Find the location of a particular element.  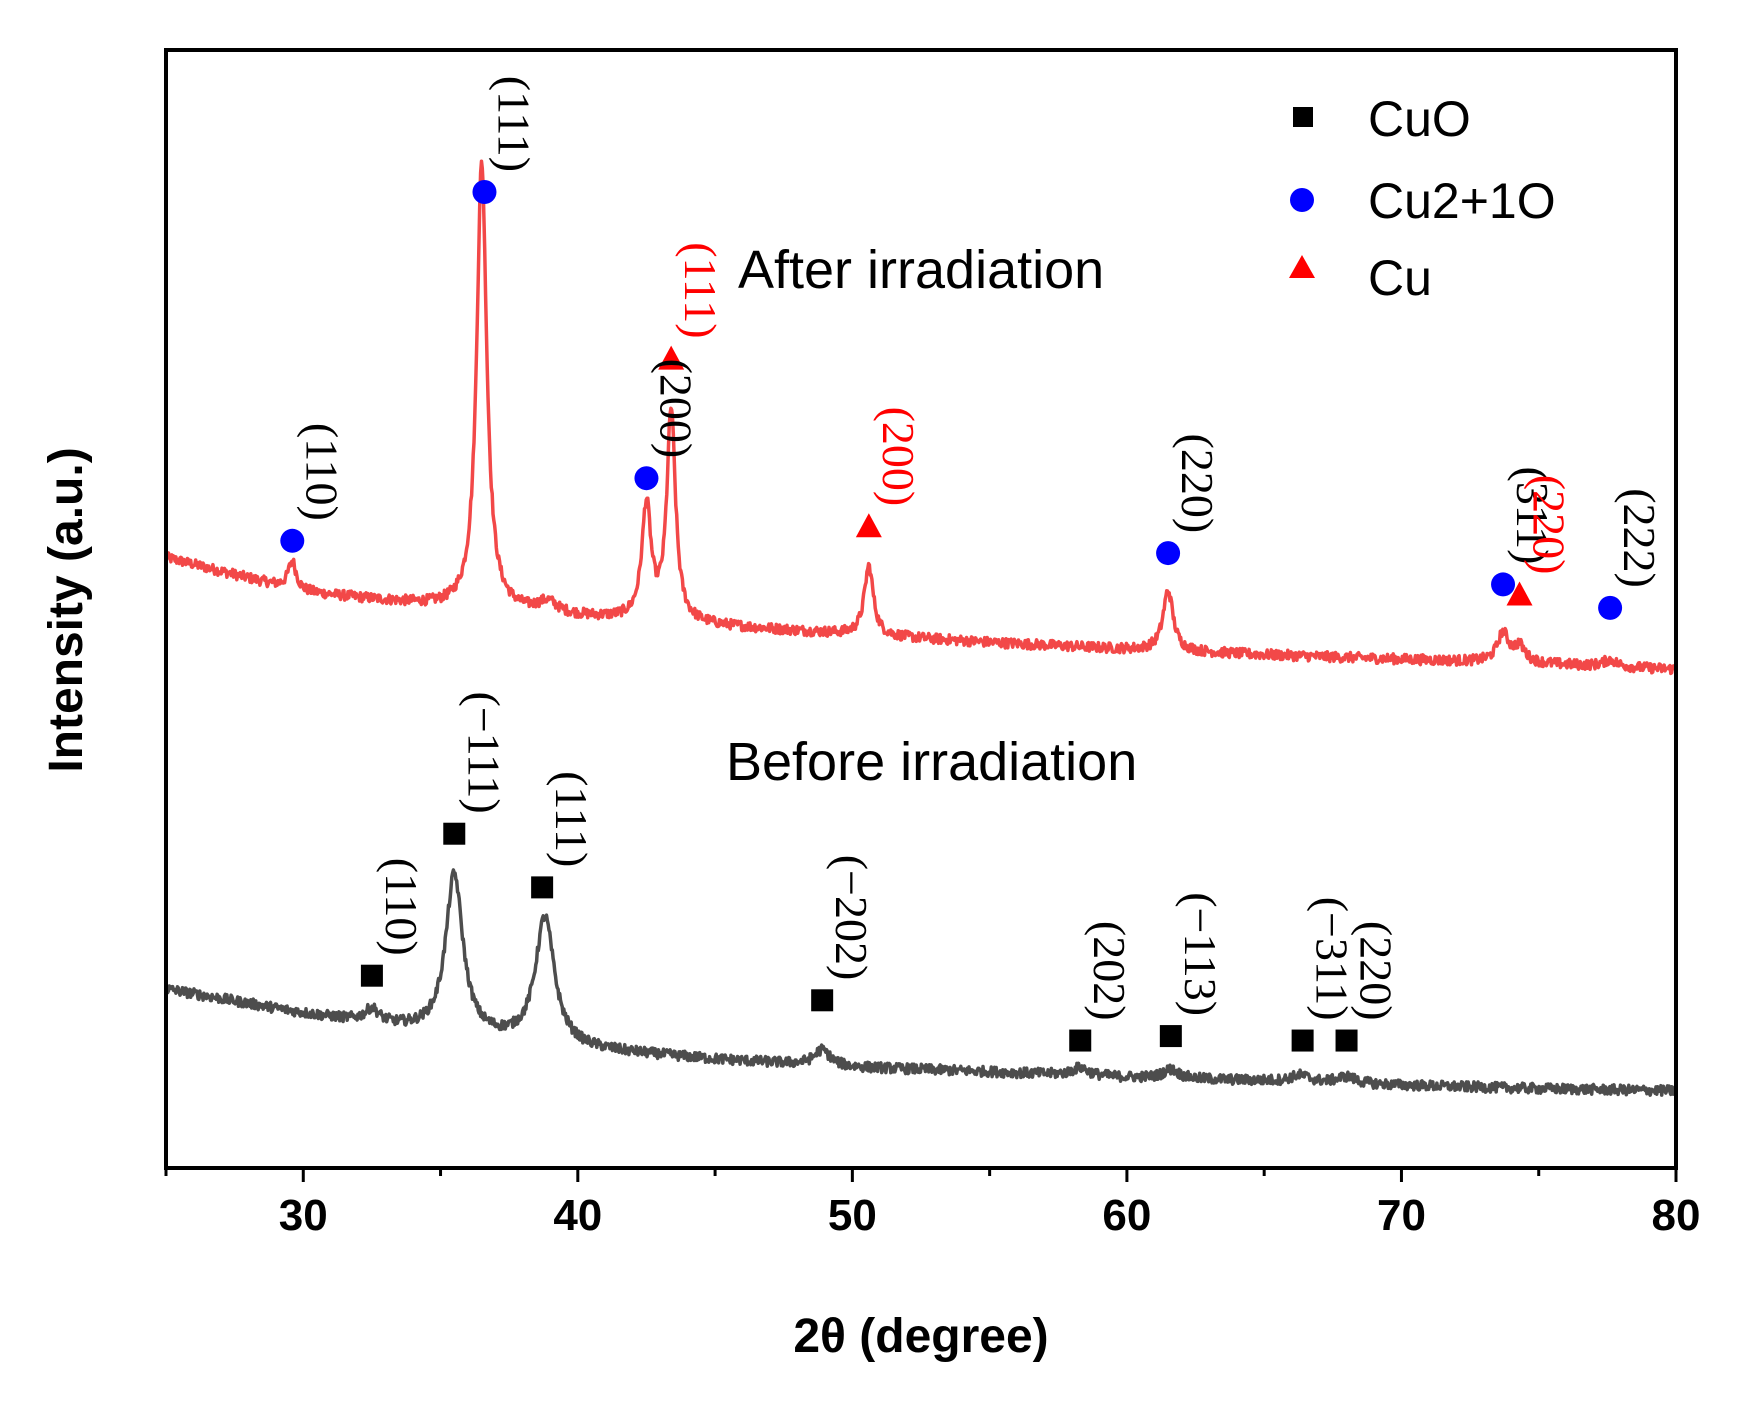

peak-label-before: (−202) is located at coordinates (851, 918).